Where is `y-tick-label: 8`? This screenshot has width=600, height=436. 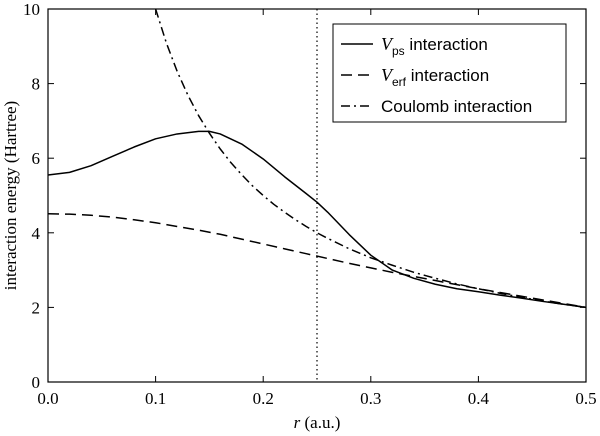 y-tick-label: 8 is located at coordinates (36, 84).